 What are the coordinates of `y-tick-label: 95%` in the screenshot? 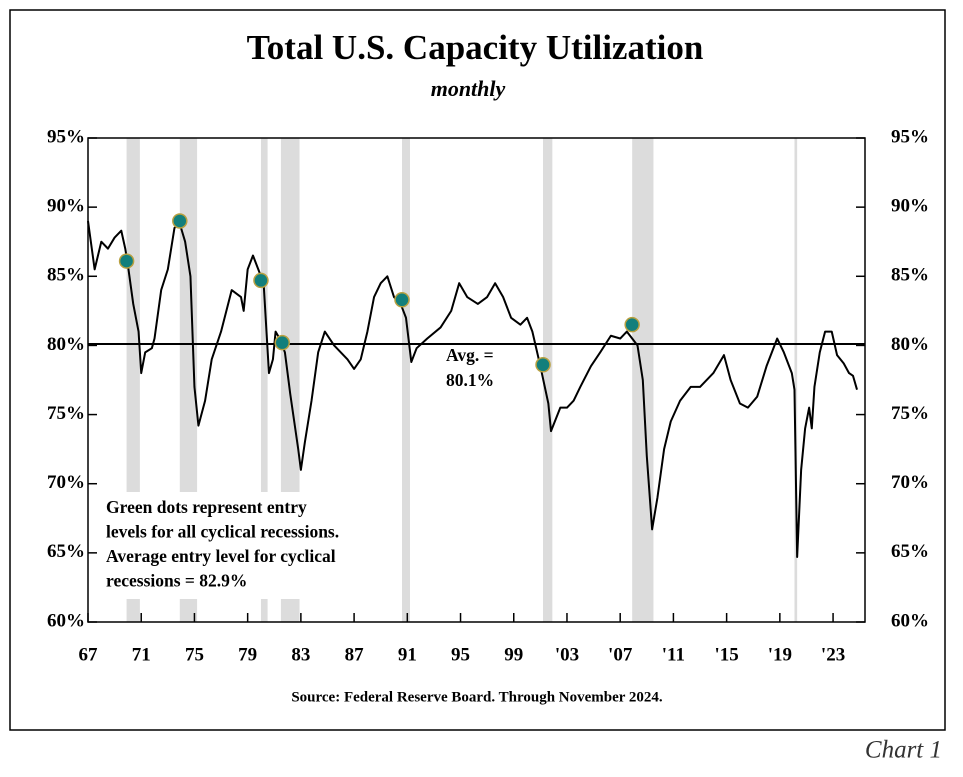 It's located at (66, 136).